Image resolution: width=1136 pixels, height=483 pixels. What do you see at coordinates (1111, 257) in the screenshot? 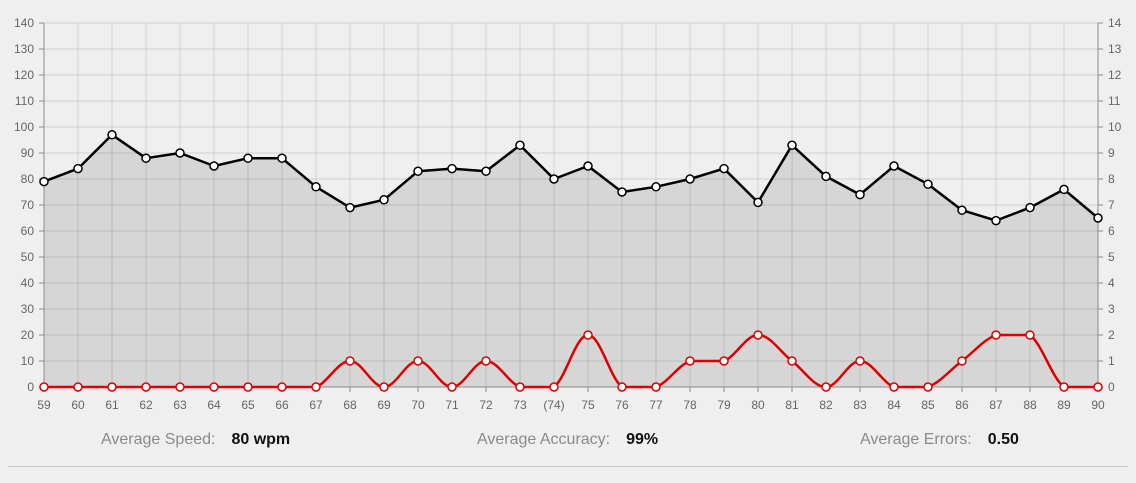
I see `right-tick-label: 5` at bounding box center [1111, 257].